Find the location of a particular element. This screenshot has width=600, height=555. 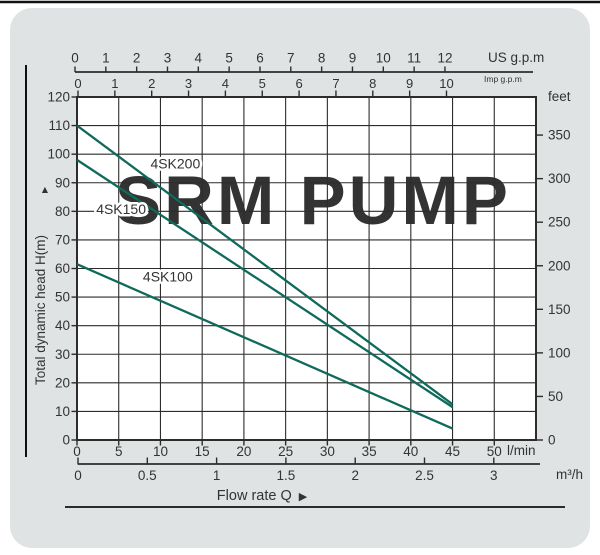

imp-gpm-unit-label: Imp g.p.m is located at coordinates (503, 79).